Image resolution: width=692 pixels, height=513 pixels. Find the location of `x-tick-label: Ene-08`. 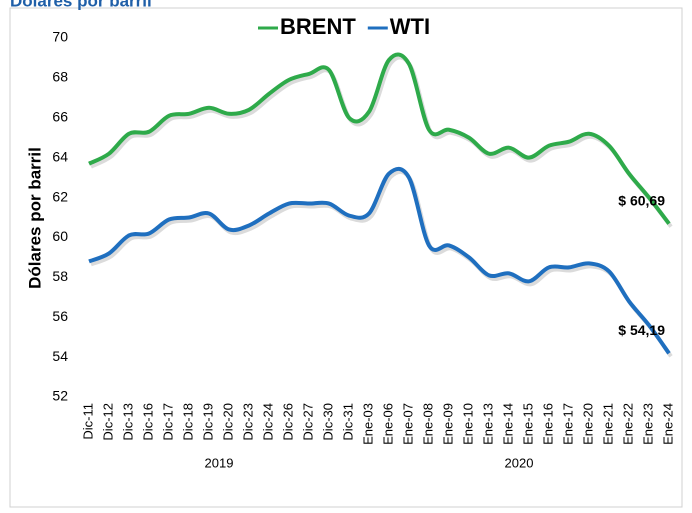

x-tick-label: Ene-08 is located at coordinates (427, 424).